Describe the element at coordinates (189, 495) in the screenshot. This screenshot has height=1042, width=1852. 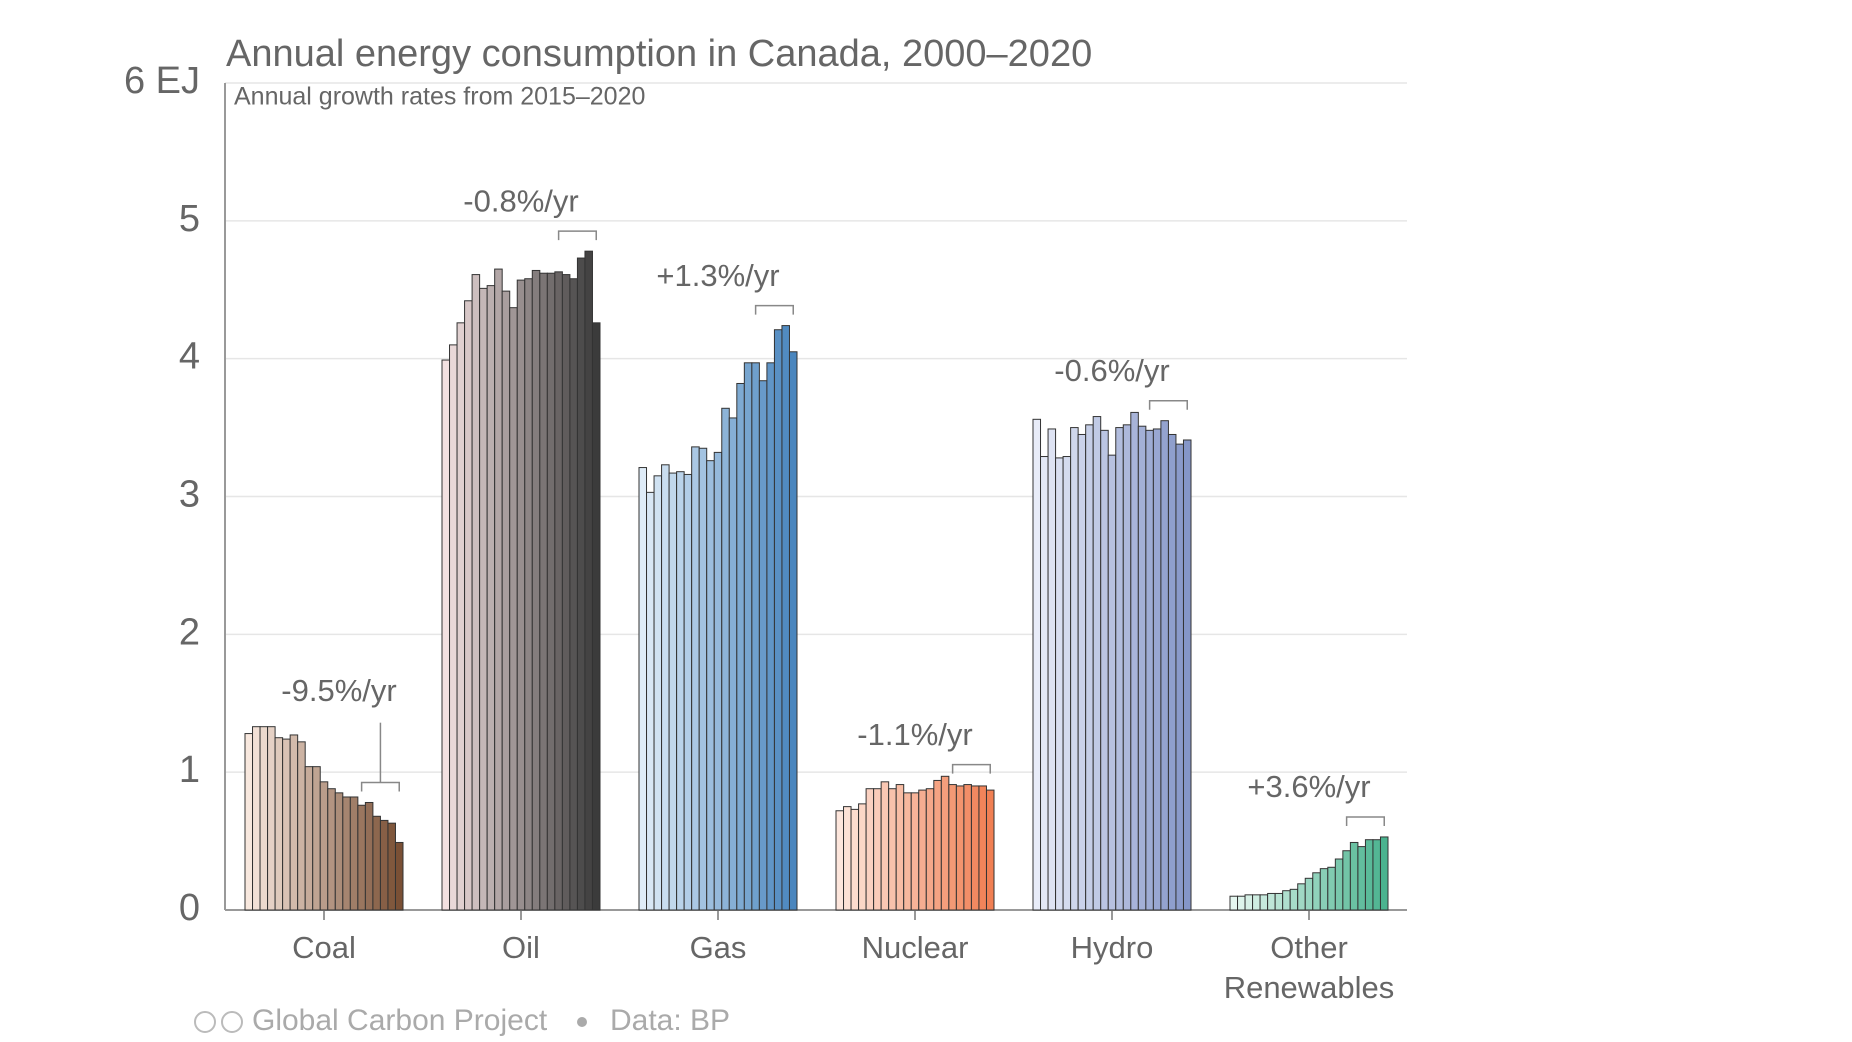
I see `y-tick-label: 3` at that location.